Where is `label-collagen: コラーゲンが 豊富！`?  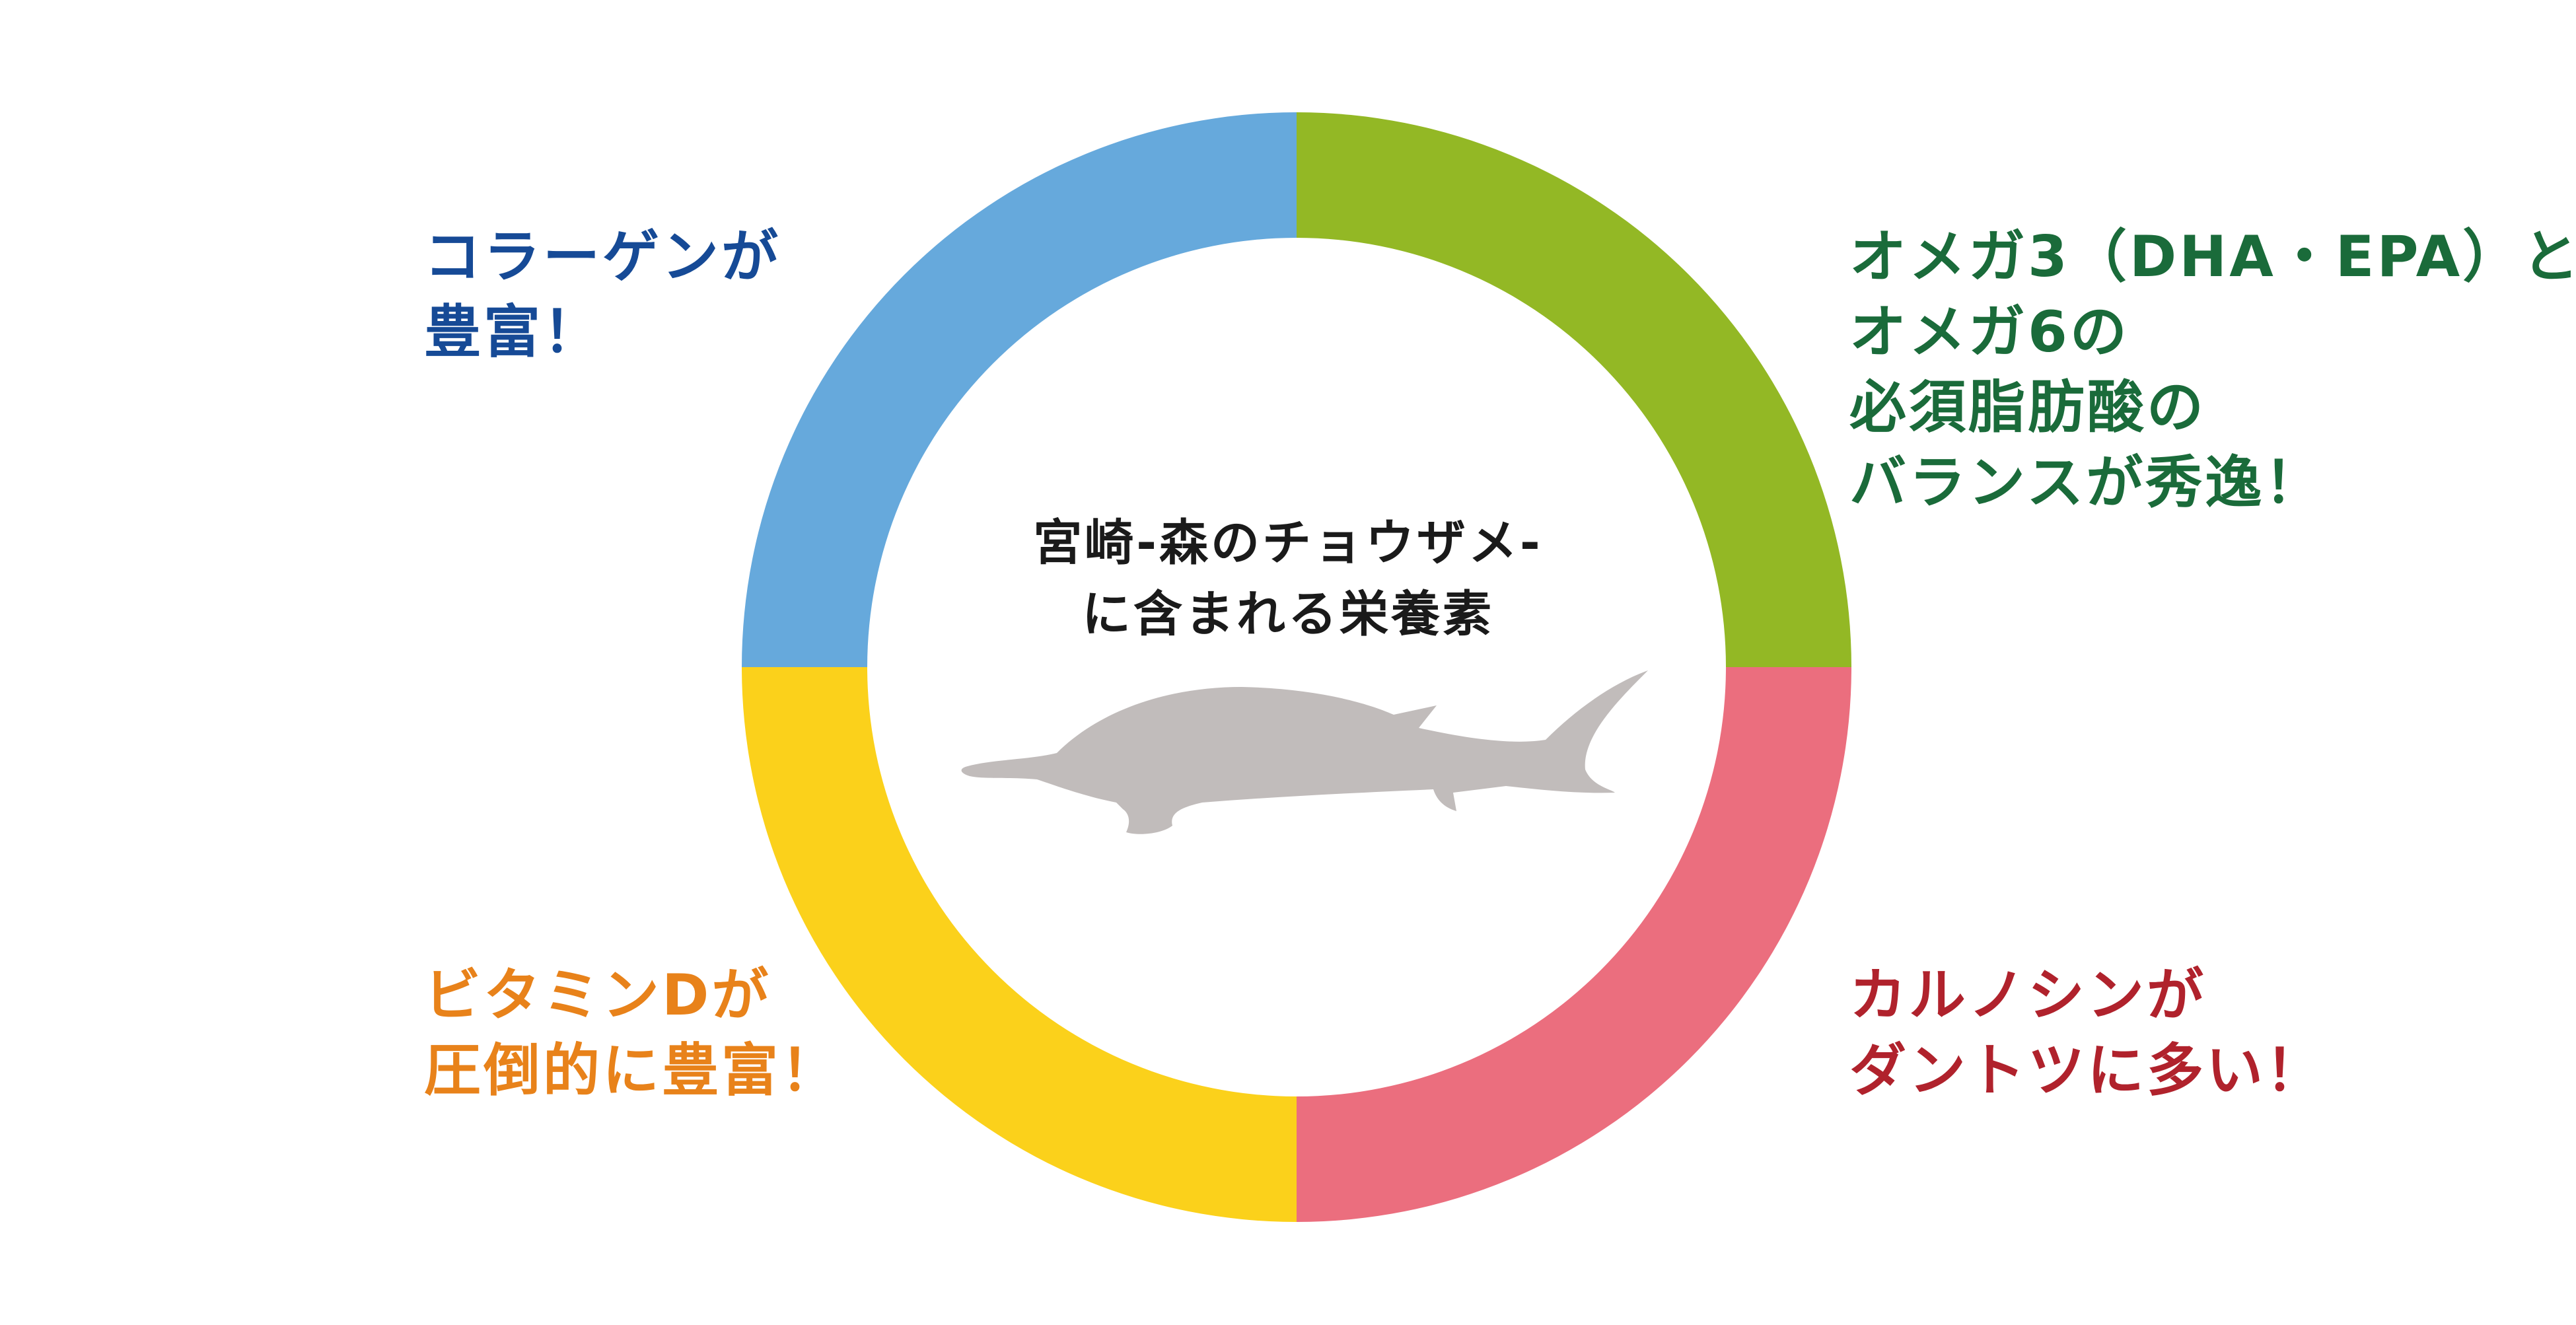
label-collagen: コラーゲンが 豊富！ is located at coordinates (602, 294).